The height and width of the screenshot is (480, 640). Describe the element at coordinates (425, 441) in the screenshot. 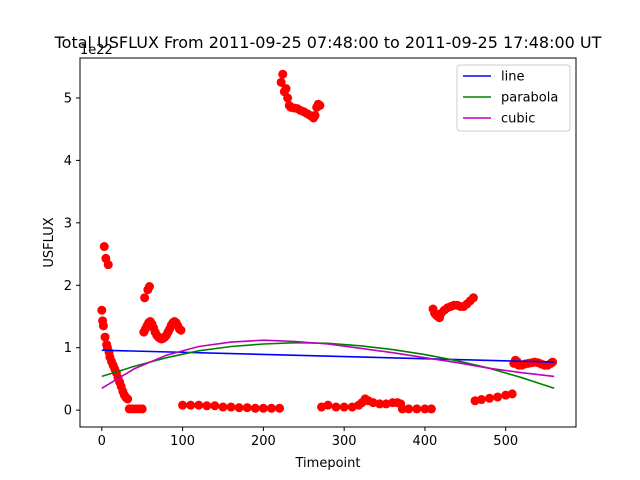

I see `x-tick-label: 400` at that location.